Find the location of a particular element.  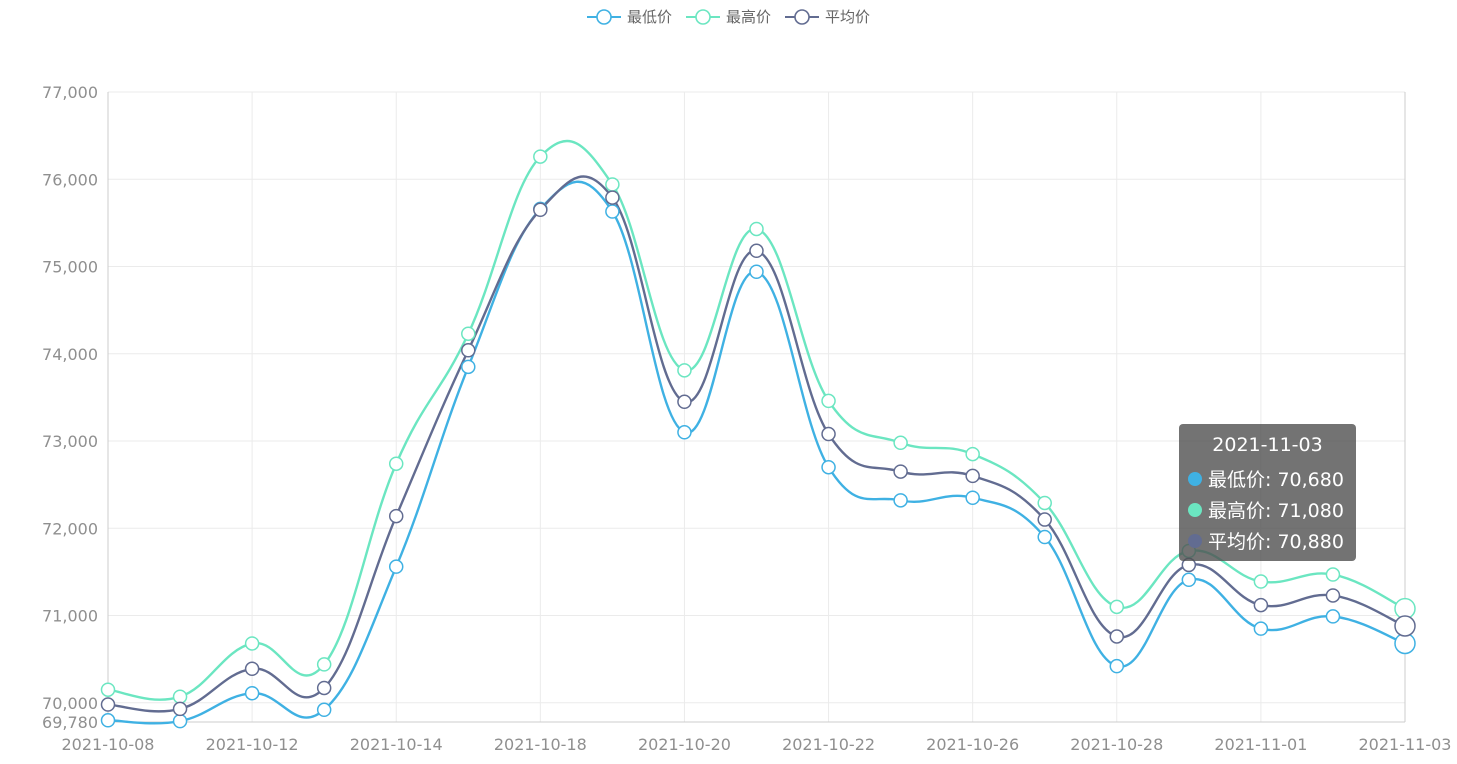

x-tick-label: 2021-11-03 is located at coordinates (1405, 744).